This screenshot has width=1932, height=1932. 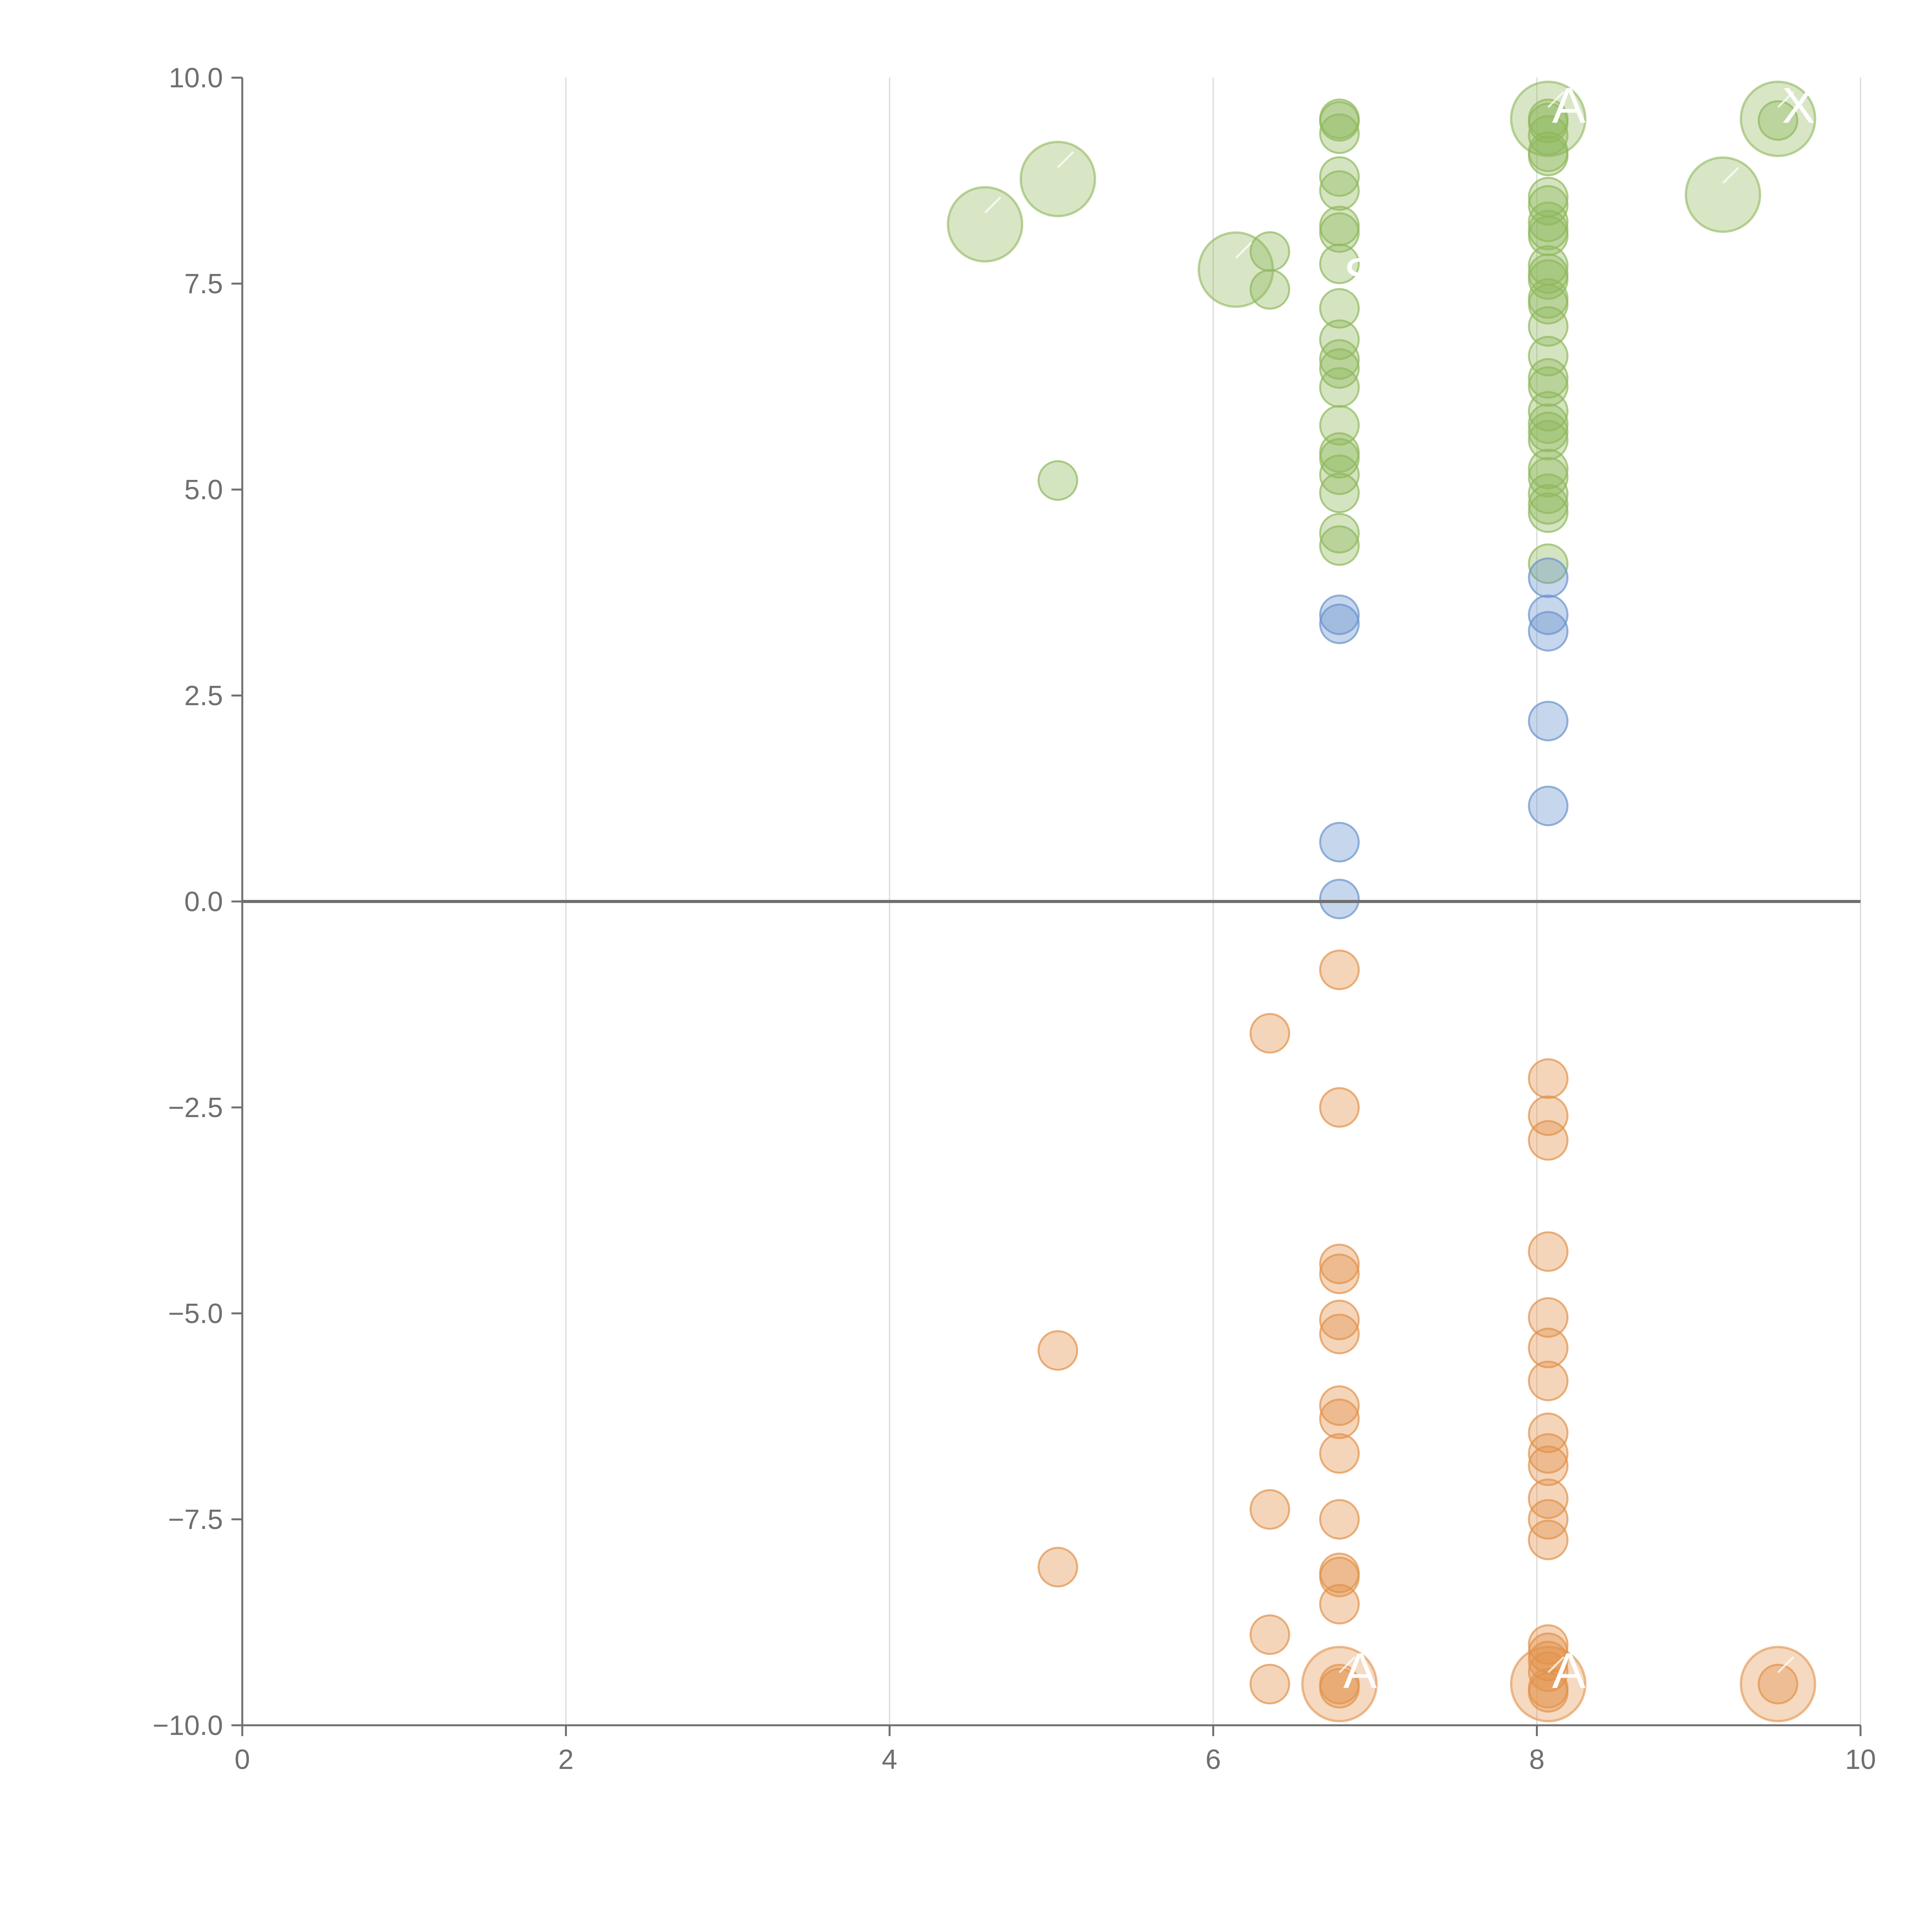 What do you see at coordinates (1537, 1759) in the screenshot?
I see `x-tick-label: 8` at bounding box center [1537, 1759].